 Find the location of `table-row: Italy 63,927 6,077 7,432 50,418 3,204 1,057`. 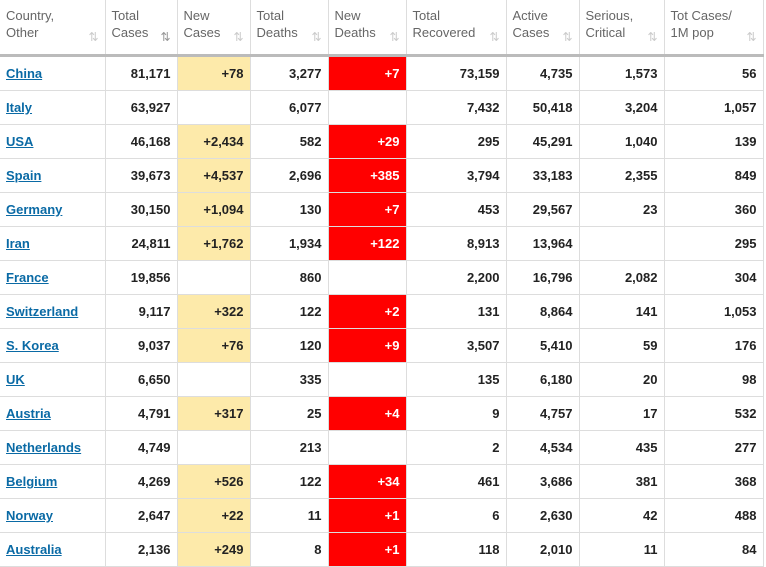

table-row: Italy 63,927 6,077 7,432 50,418 3,204 1,057 is located at coordinates (382, 107).